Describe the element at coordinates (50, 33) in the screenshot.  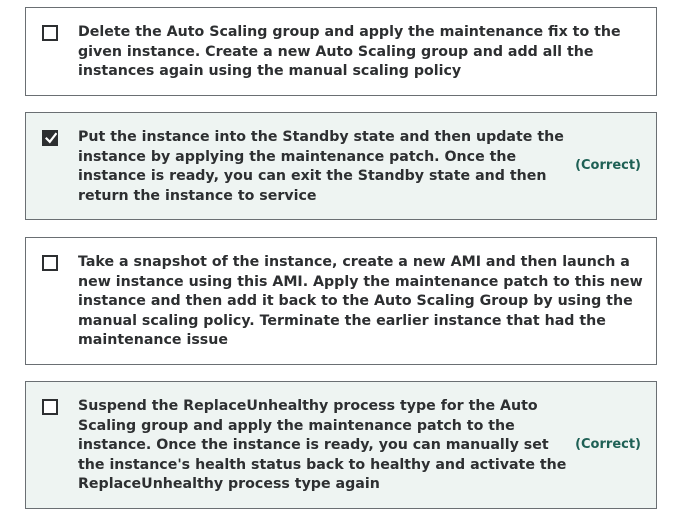
I see `option-1-checkbox` at that location.